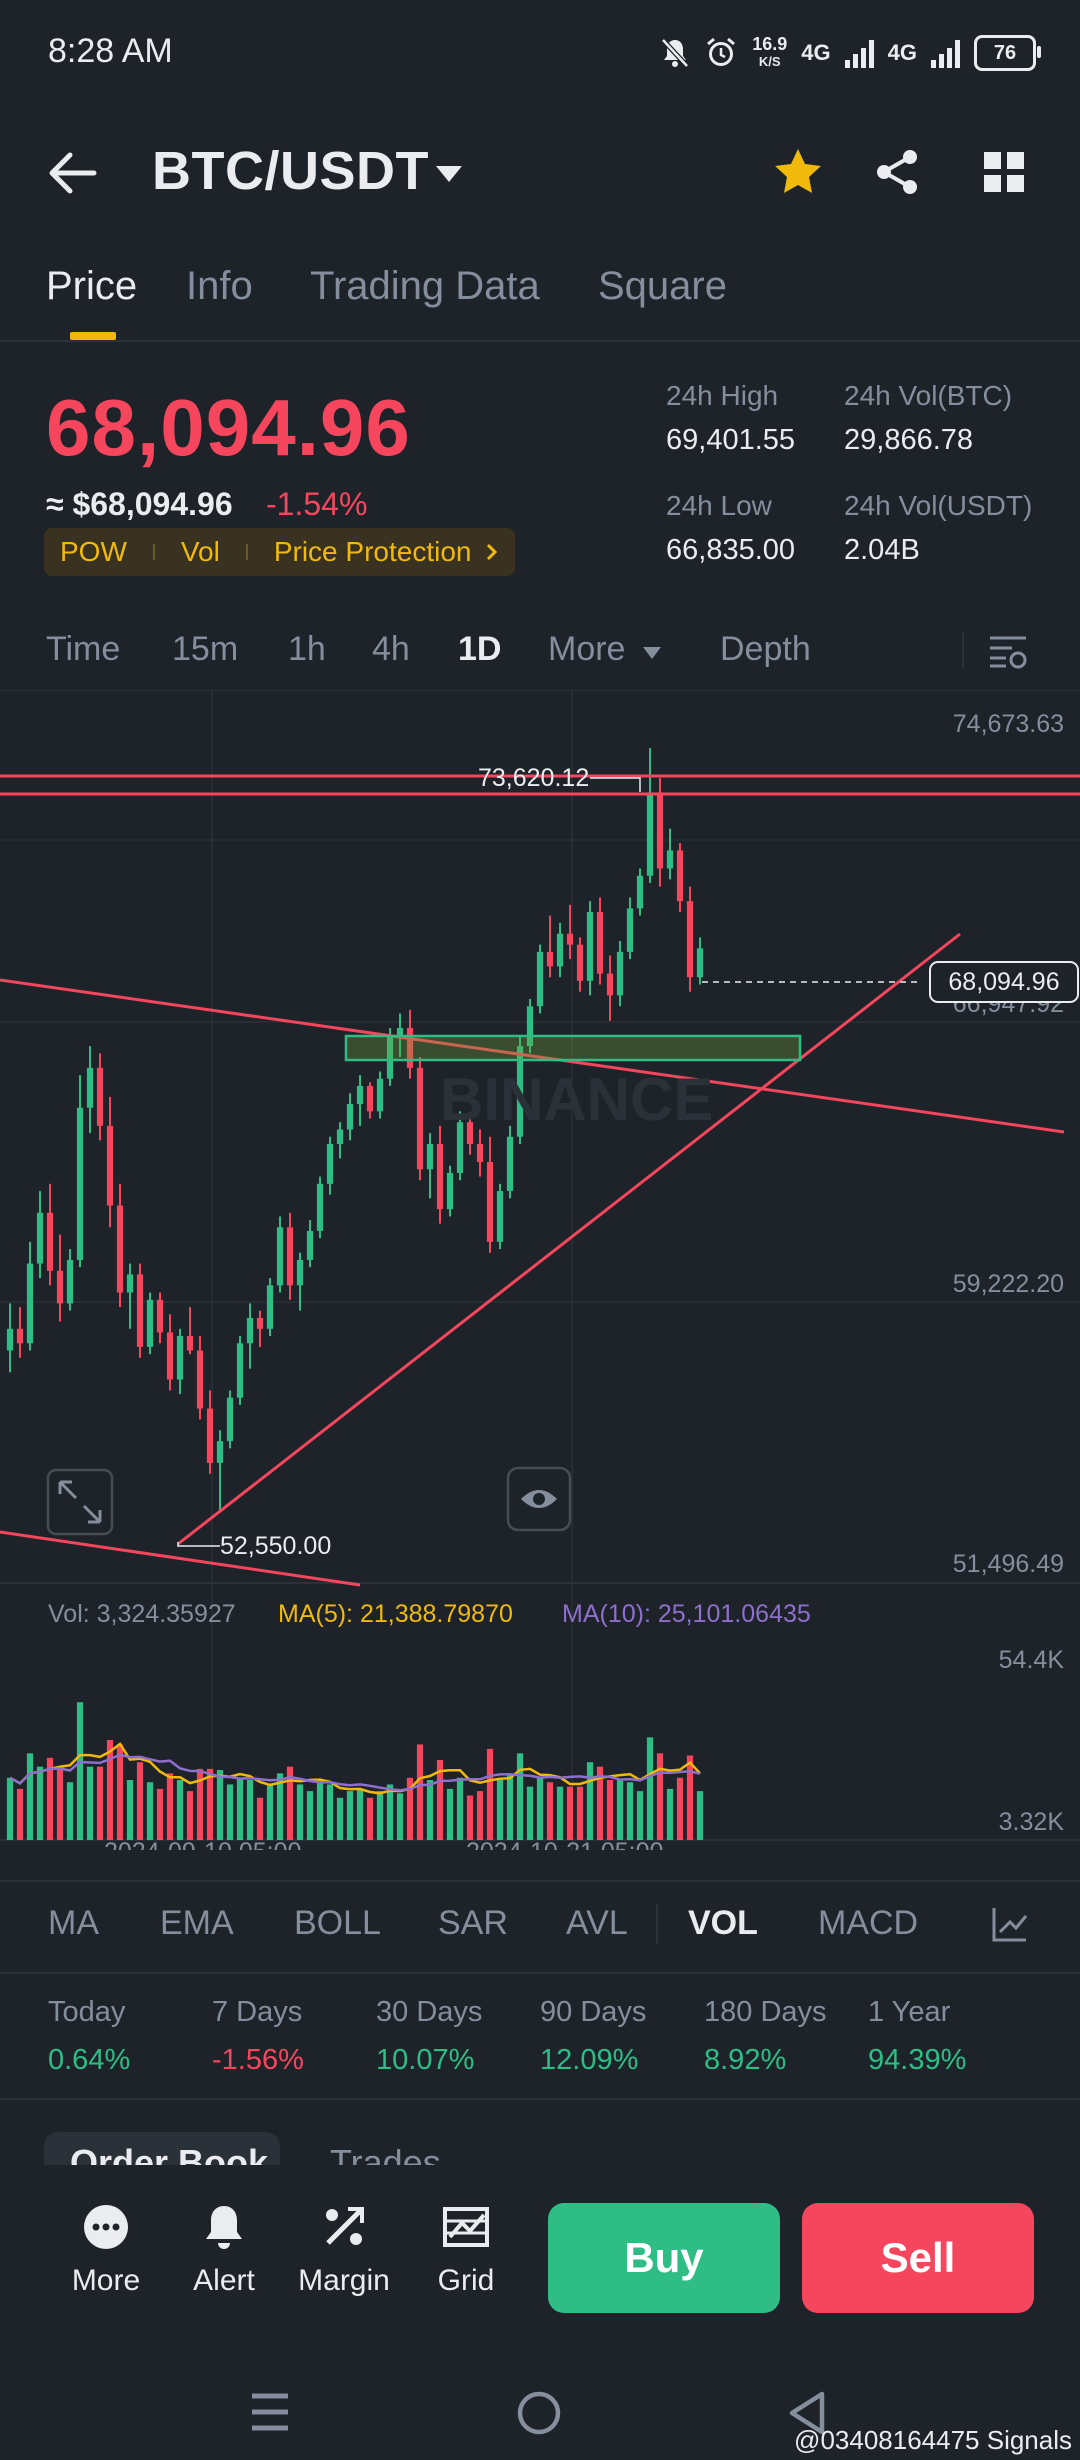  Describe the element at coordinates (473, 1923) in the screenshot. I see `ind-sar: SAR` at that location.